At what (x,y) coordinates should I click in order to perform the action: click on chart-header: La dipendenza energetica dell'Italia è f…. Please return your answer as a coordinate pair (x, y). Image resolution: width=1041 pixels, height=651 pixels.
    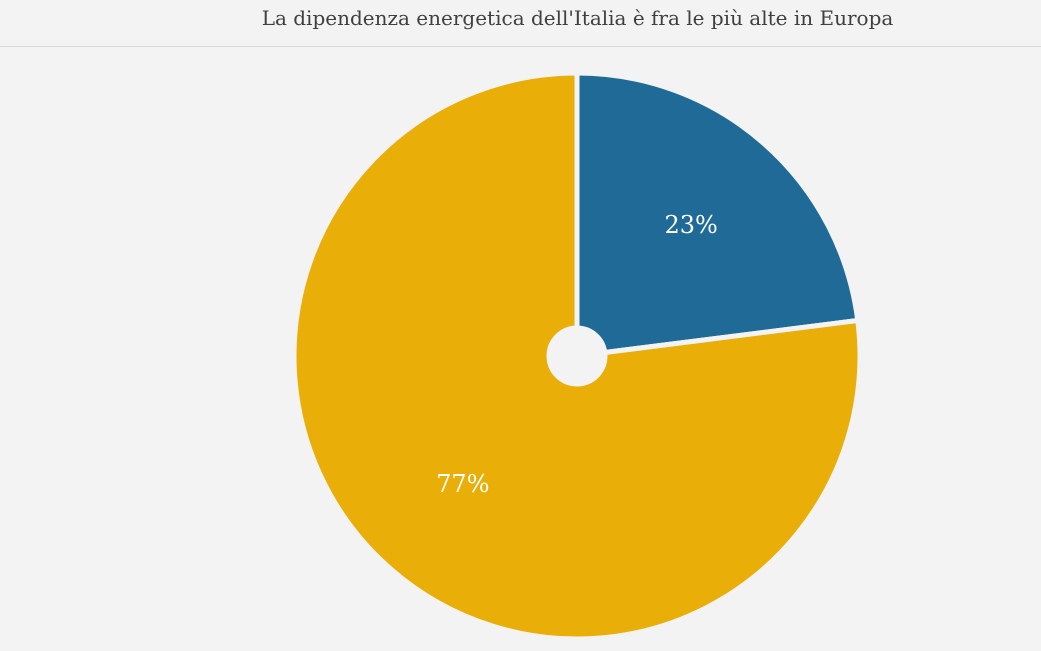
    Looking at the image, I should click on (520, 23).